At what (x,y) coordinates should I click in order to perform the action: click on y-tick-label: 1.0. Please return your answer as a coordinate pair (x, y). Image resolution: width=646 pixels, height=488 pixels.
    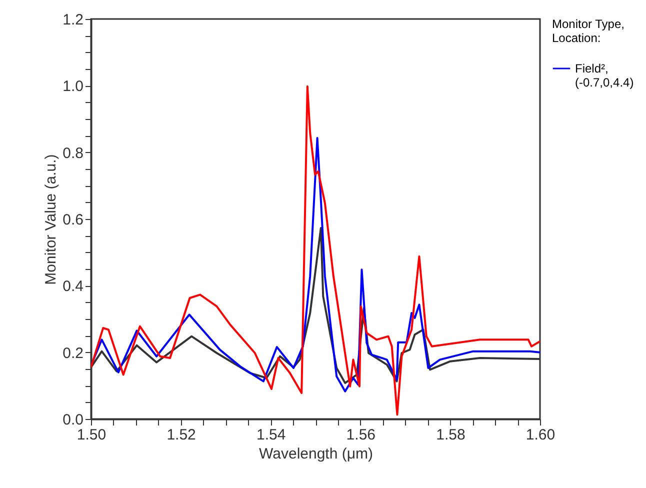
    Looking at the image, I should click on (73, 87).